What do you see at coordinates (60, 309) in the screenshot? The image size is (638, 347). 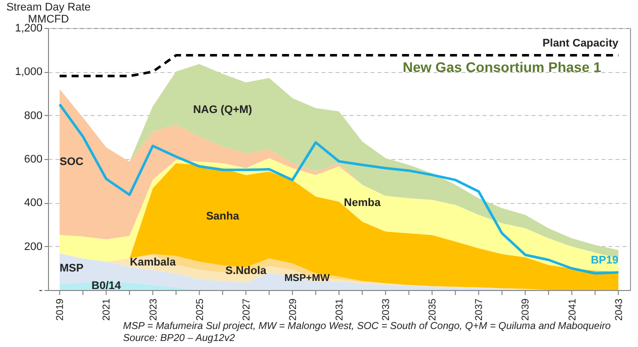 I see `x-tick-label: 2019` at bounding box center [60, 309].